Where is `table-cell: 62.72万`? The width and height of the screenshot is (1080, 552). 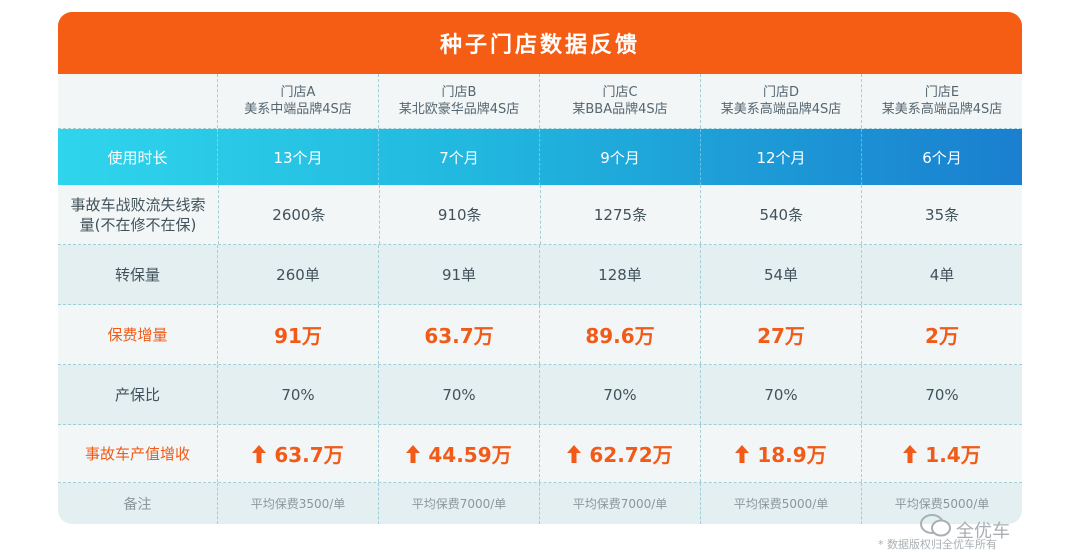
table-cell: 62.72万 is located at coordinates (620, 453).